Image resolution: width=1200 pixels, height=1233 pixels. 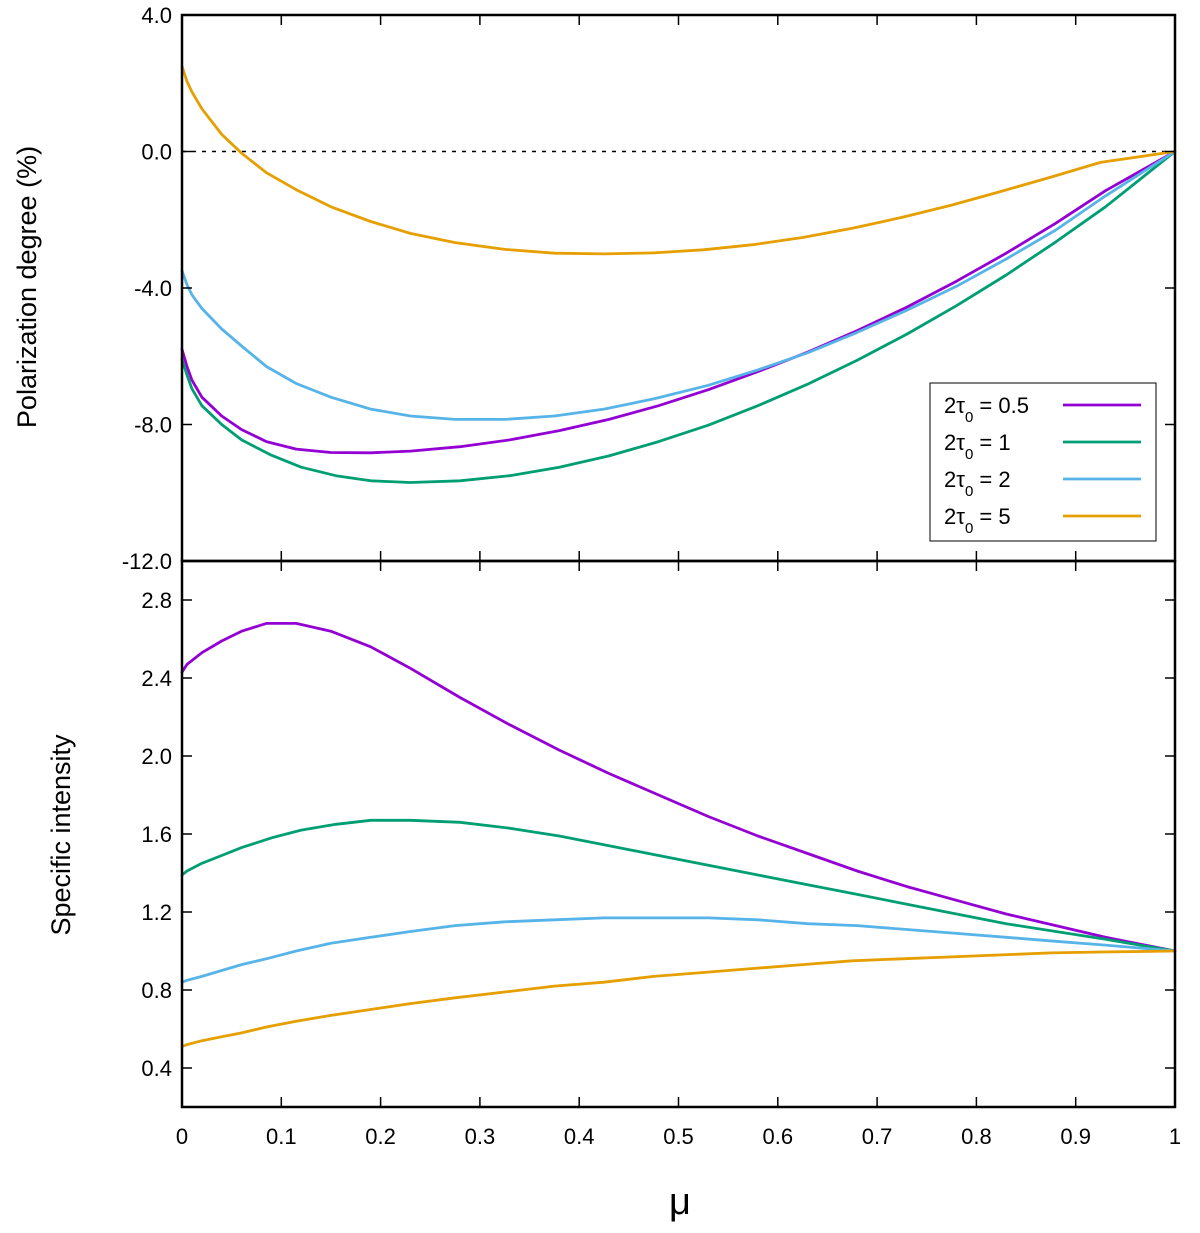 What do you see at coordinates (778, 1136) in the screenshot?
I see `x-tick-label: 0.6` at bounding box center [778, 1136].